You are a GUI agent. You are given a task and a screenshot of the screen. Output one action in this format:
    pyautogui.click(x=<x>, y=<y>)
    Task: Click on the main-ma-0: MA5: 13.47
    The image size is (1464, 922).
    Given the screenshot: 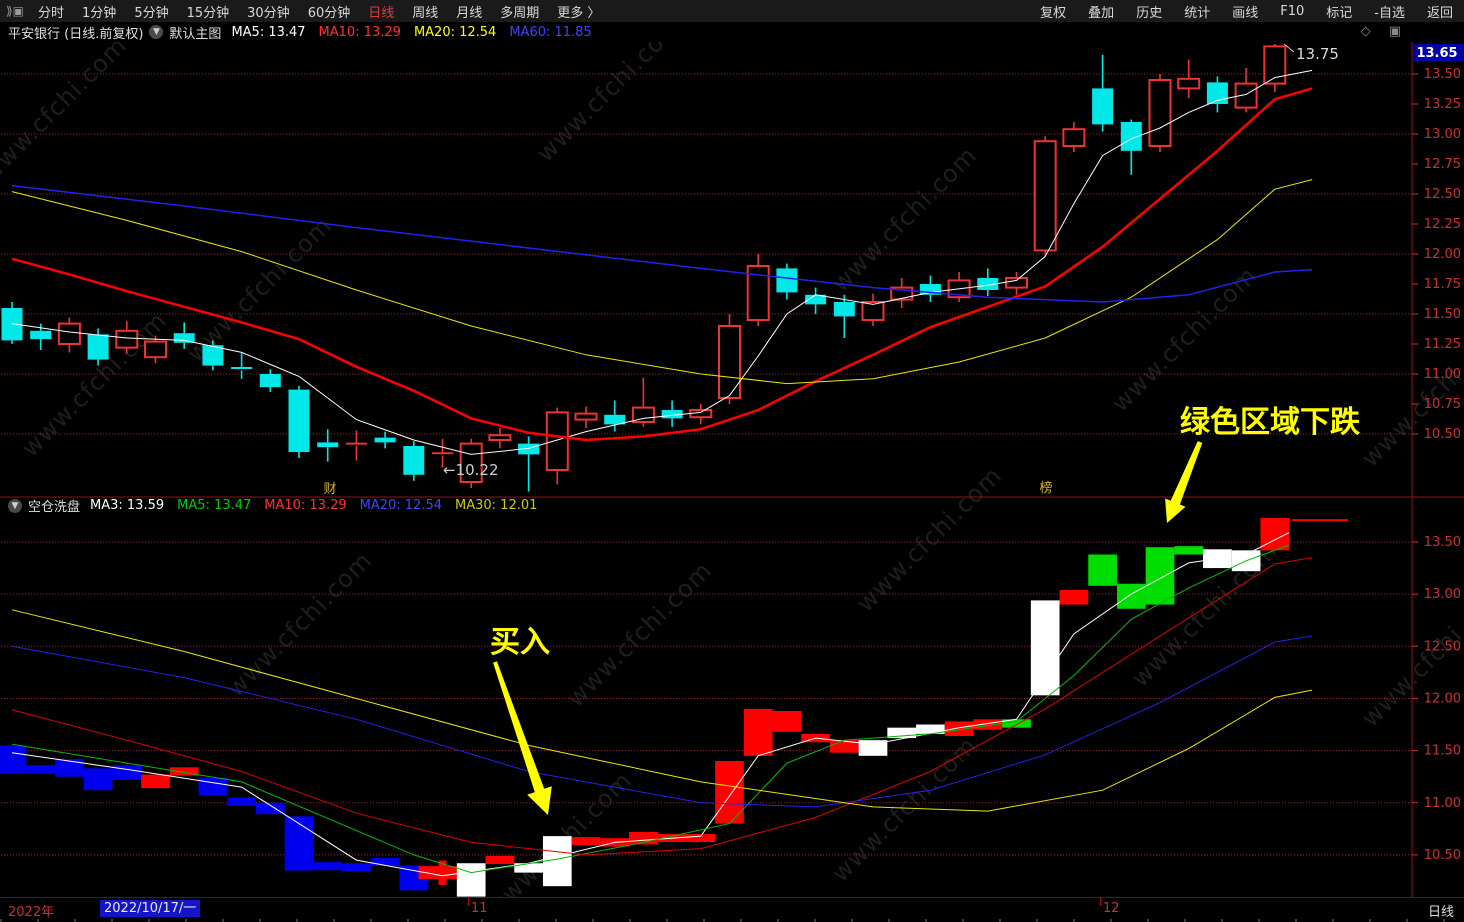 What is the action you would take?
    pyautogui.click(x=268, y=32)
    